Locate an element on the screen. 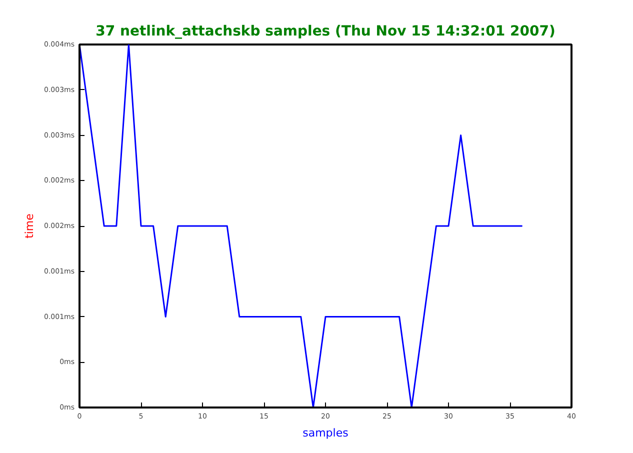 The width and height of the screenshot is (633, 453). y-axis-title: time is located at coordinates (29, 225).